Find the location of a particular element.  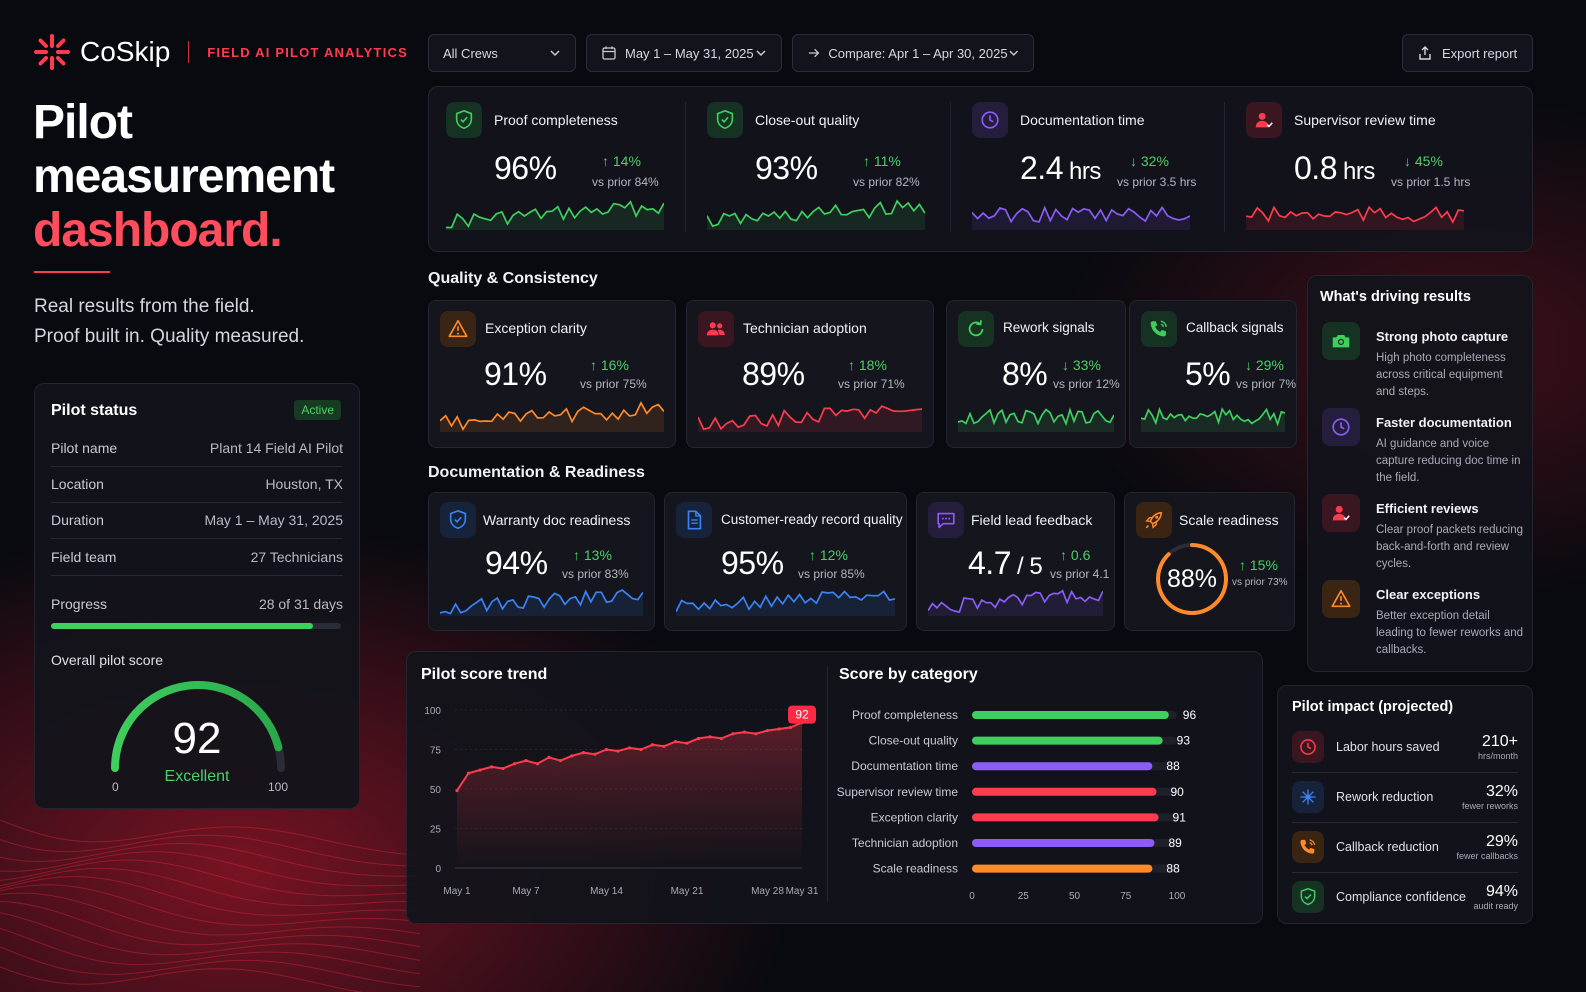

card-delta: ↓ 33% is located at coordinates (1081, 365).